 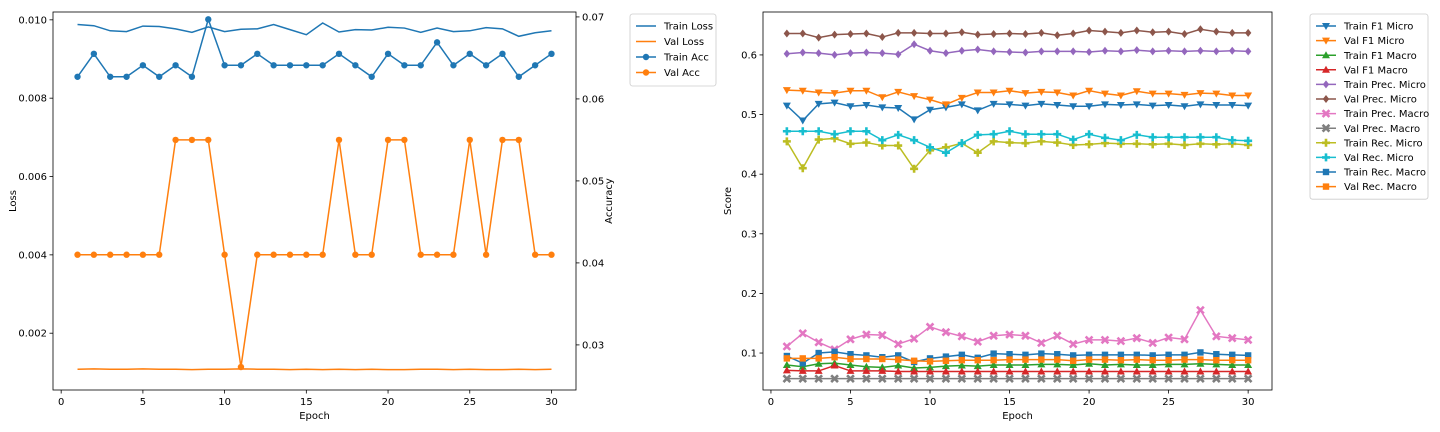 What do you see at coordinates (682, 73) in the screenshot?
I see `legend-label: Val Acc` at bounding box center [682, 73].